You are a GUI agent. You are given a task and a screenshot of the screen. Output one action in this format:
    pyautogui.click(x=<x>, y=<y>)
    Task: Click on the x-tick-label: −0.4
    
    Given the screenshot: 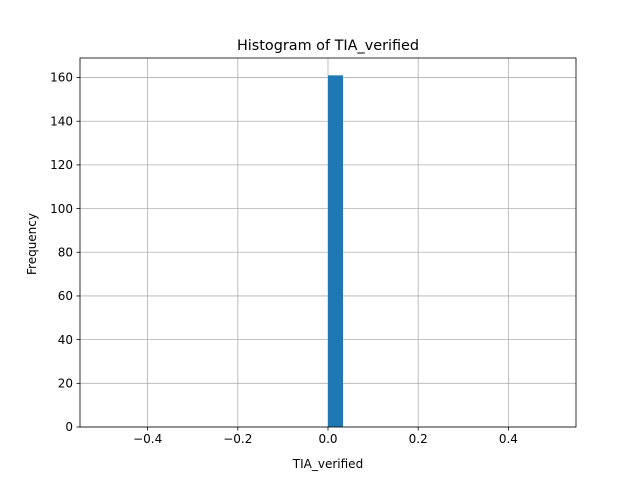 What is the action you would take?
    pyautogui.click(x=147, y=439)
    